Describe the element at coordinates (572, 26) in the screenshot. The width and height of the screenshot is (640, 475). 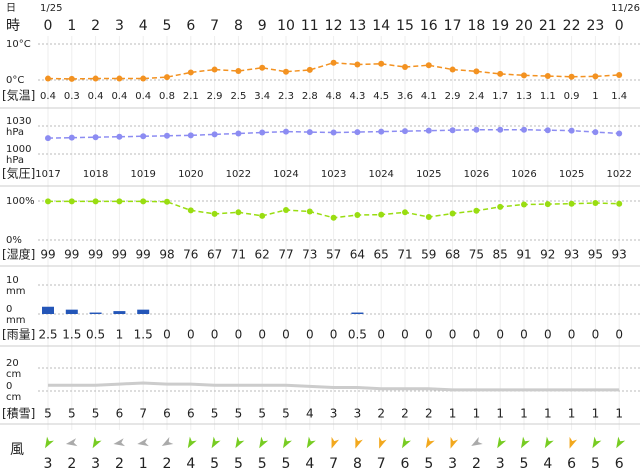
I see `hour: 22` at that location.